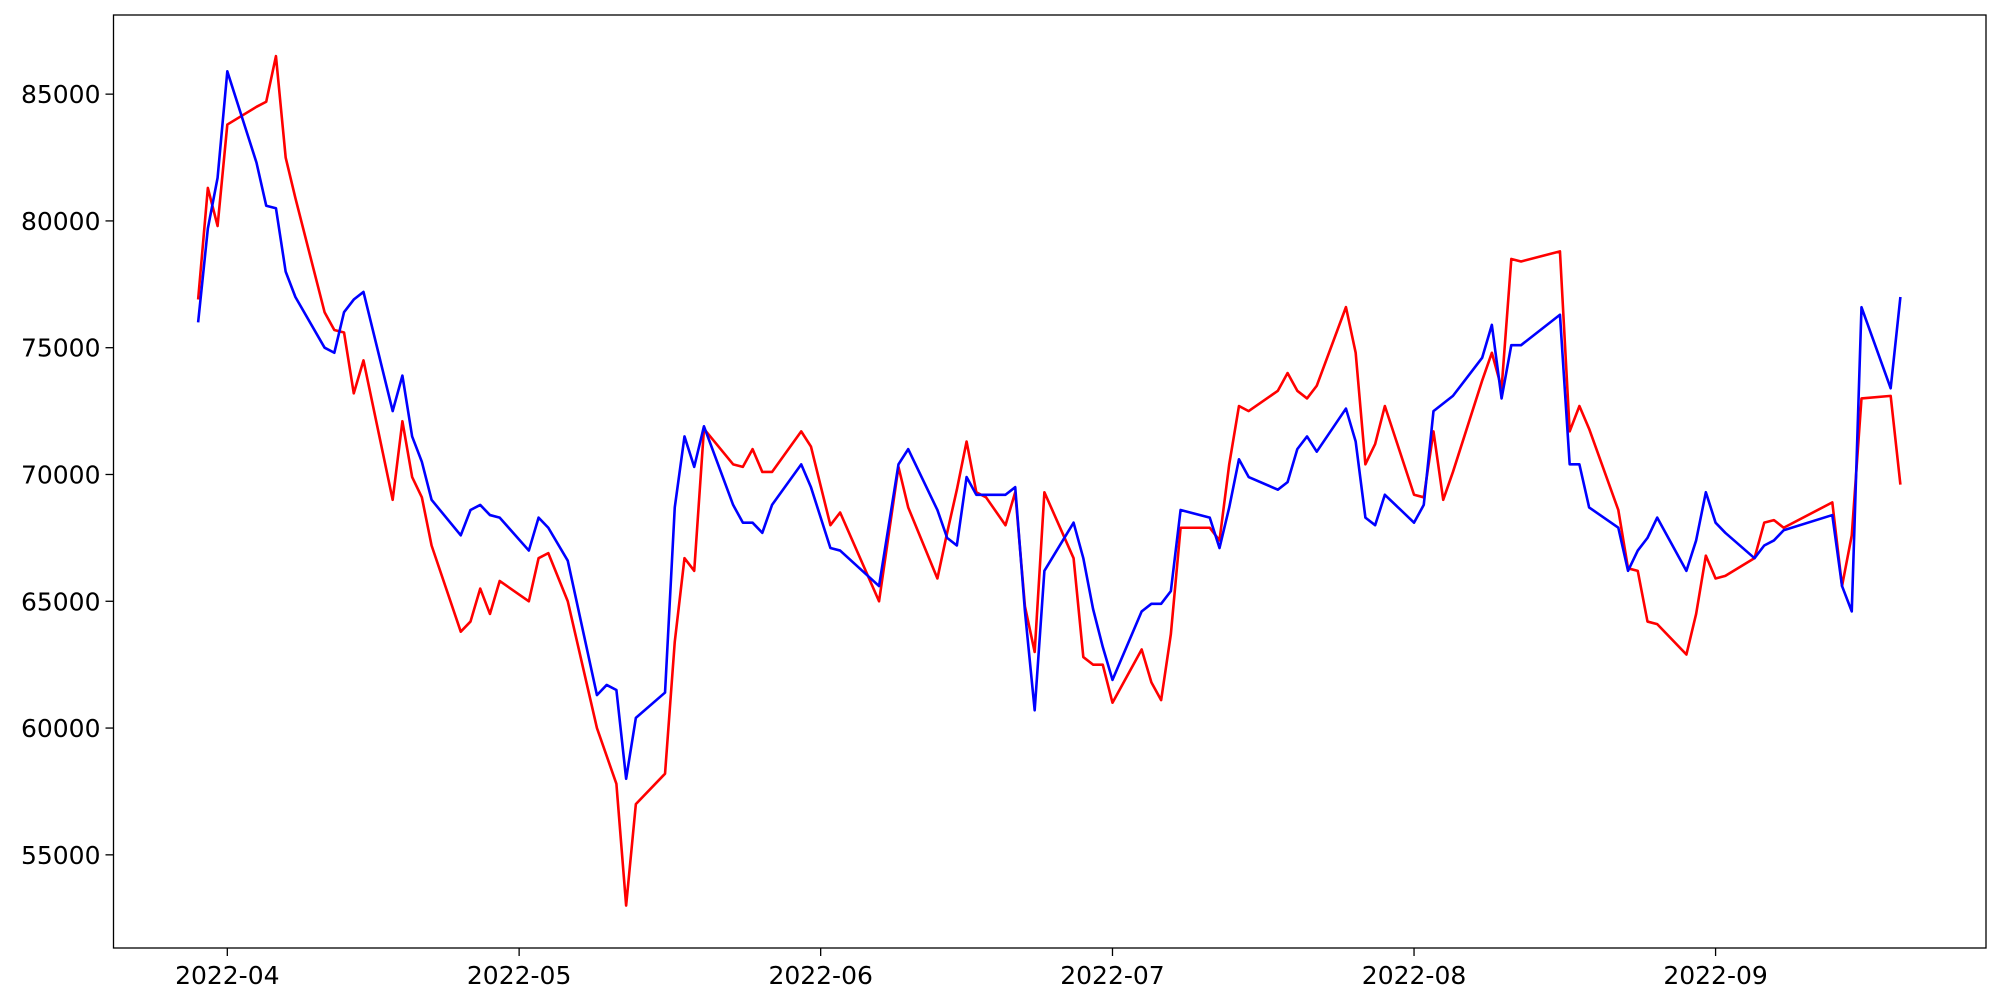 This screenshot has height=1000, width=2000. I want to click on y-tick-label: 70000, so click(61, 474).